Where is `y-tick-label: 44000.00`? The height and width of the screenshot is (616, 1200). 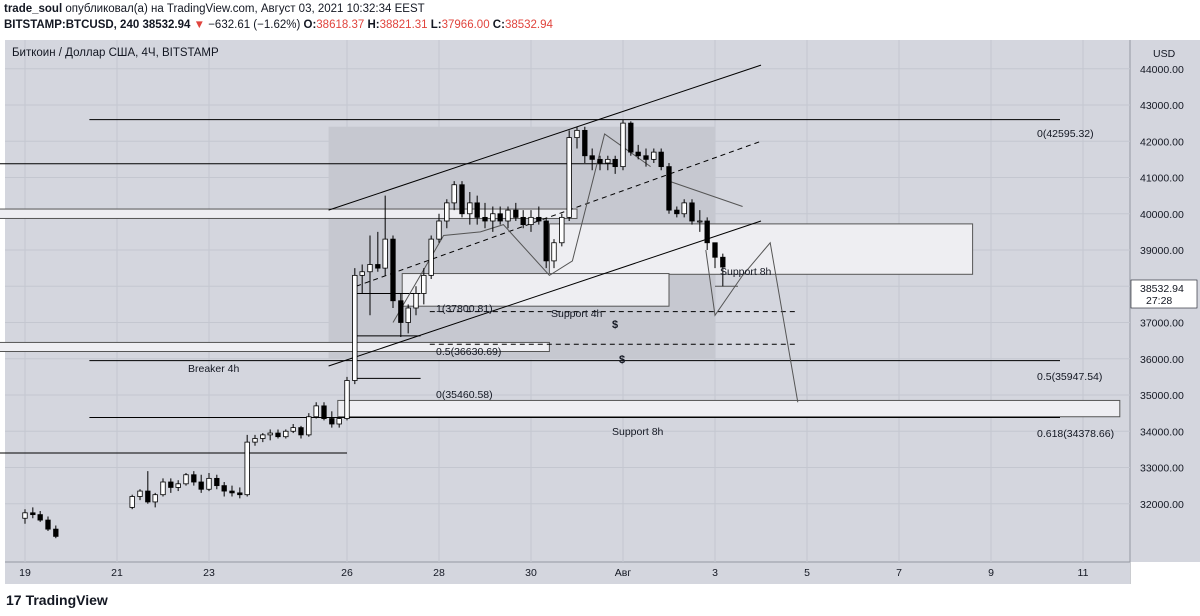 y-tick-label: 44000.00 is located at coordinates (1162, 70).